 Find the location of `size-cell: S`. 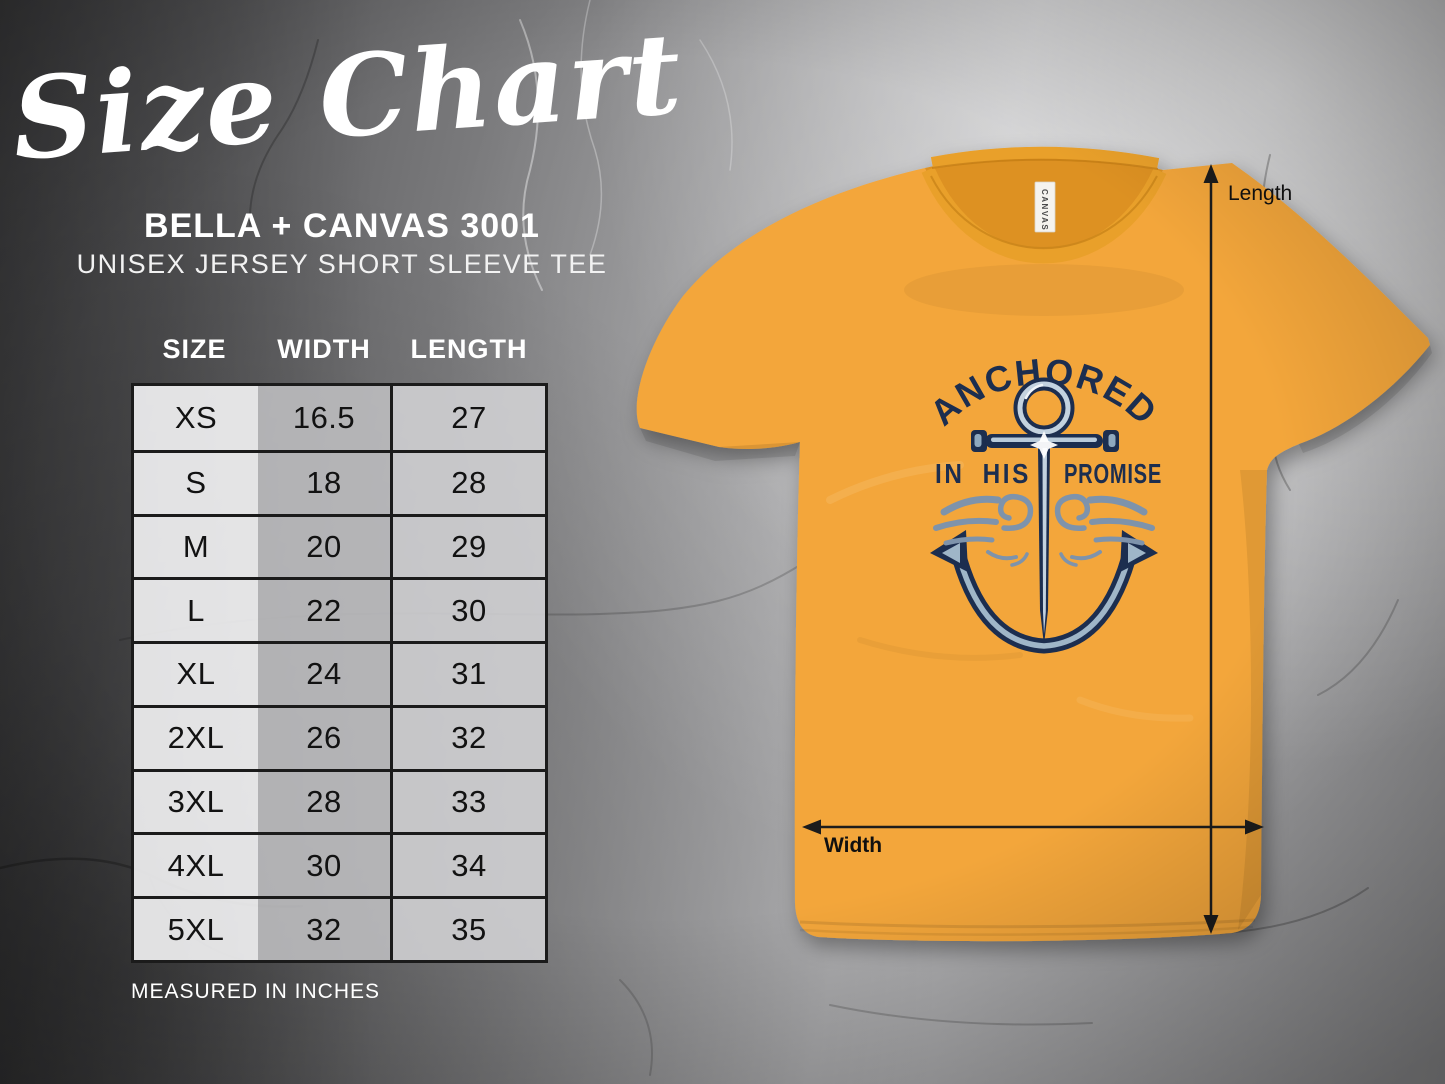

size-cell: S is located at coordinates (196, 481).